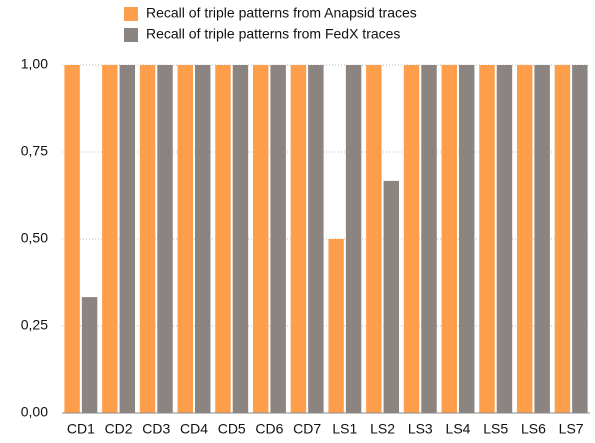 This screenshot has height=443, width=595. What do you see at coordinates (420, 429) in the screenshot?
I see `x-tick-label: LS3` at bounding box center [420, 429].